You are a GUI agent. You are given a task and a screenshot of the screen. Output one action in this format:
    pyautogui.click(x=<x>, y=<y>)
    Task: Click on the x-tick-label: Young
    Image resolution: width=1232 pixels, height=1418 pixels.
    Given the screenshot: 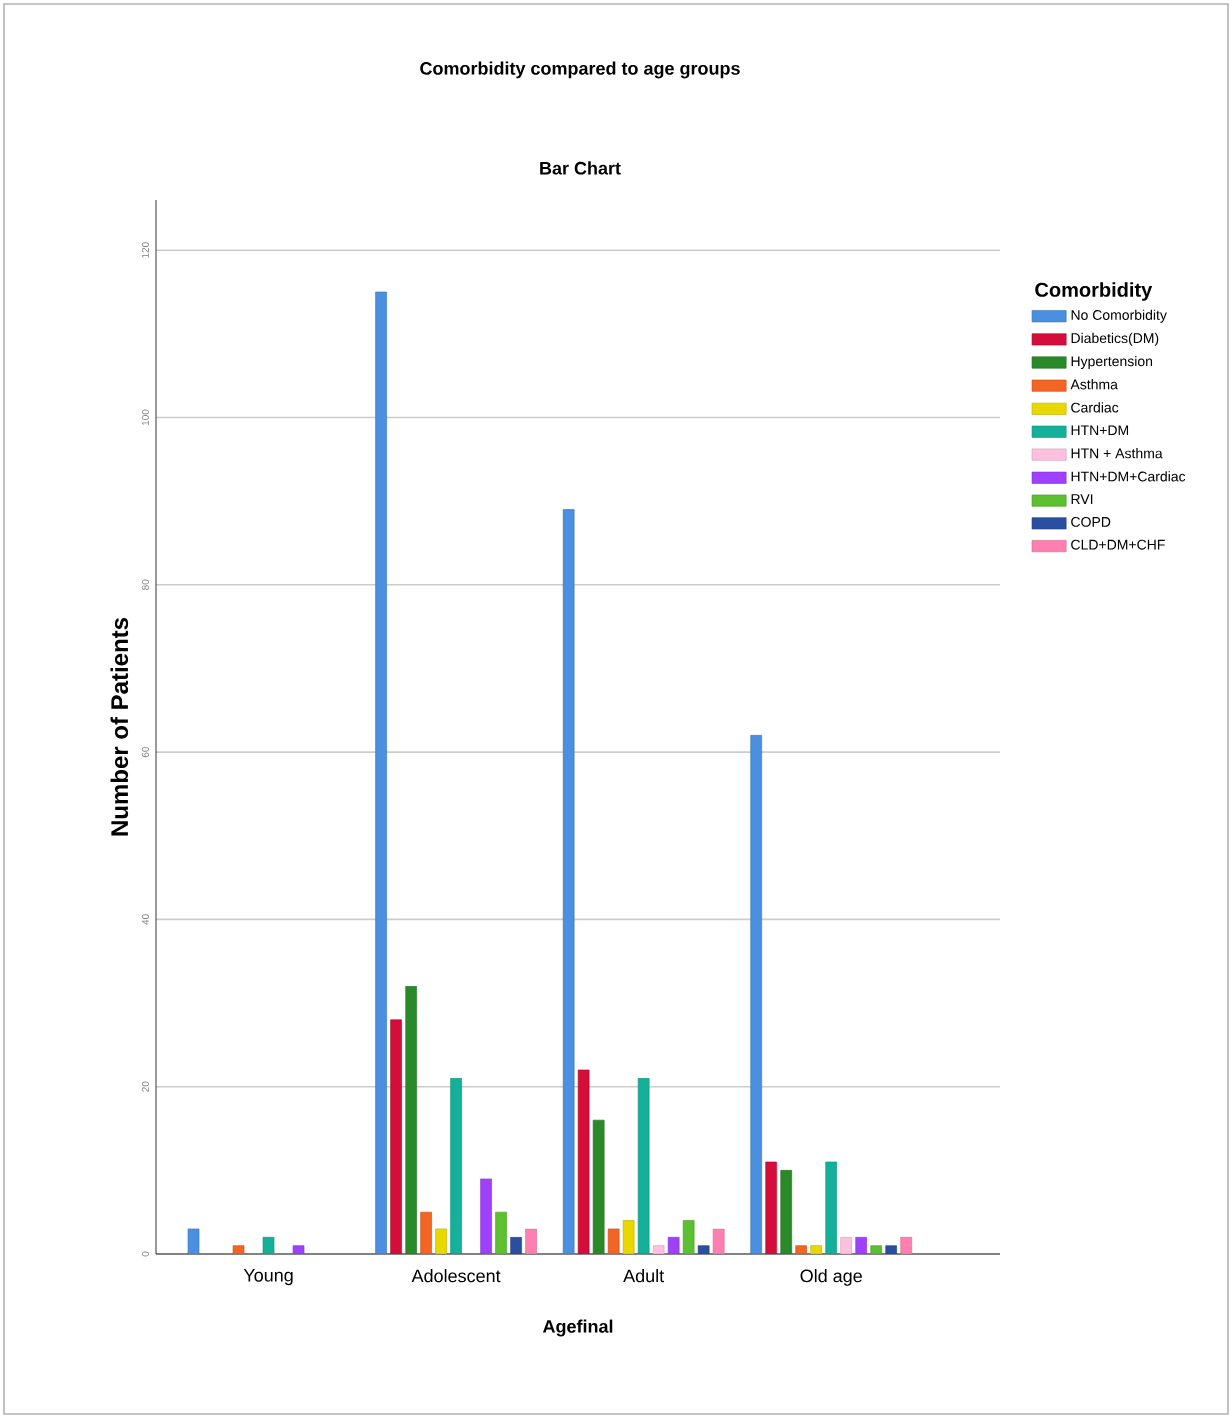 What is the action you would take?
    pyautogui.click(x=268, y=1277)
    